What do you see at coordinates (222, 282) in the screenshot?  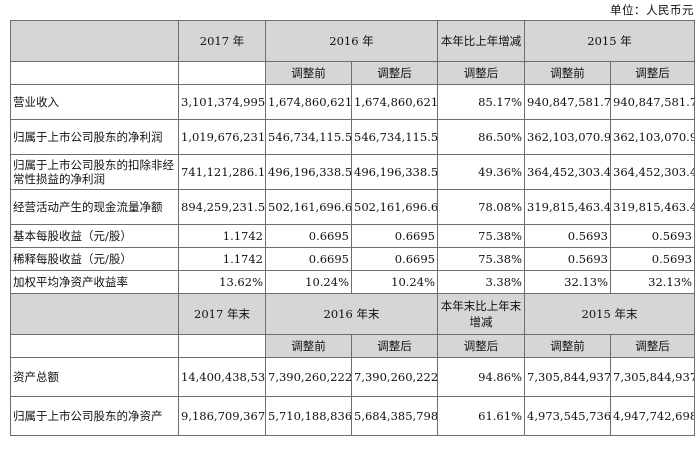 I see `value-2017: 13.62%` at bounding box center [222, 282].